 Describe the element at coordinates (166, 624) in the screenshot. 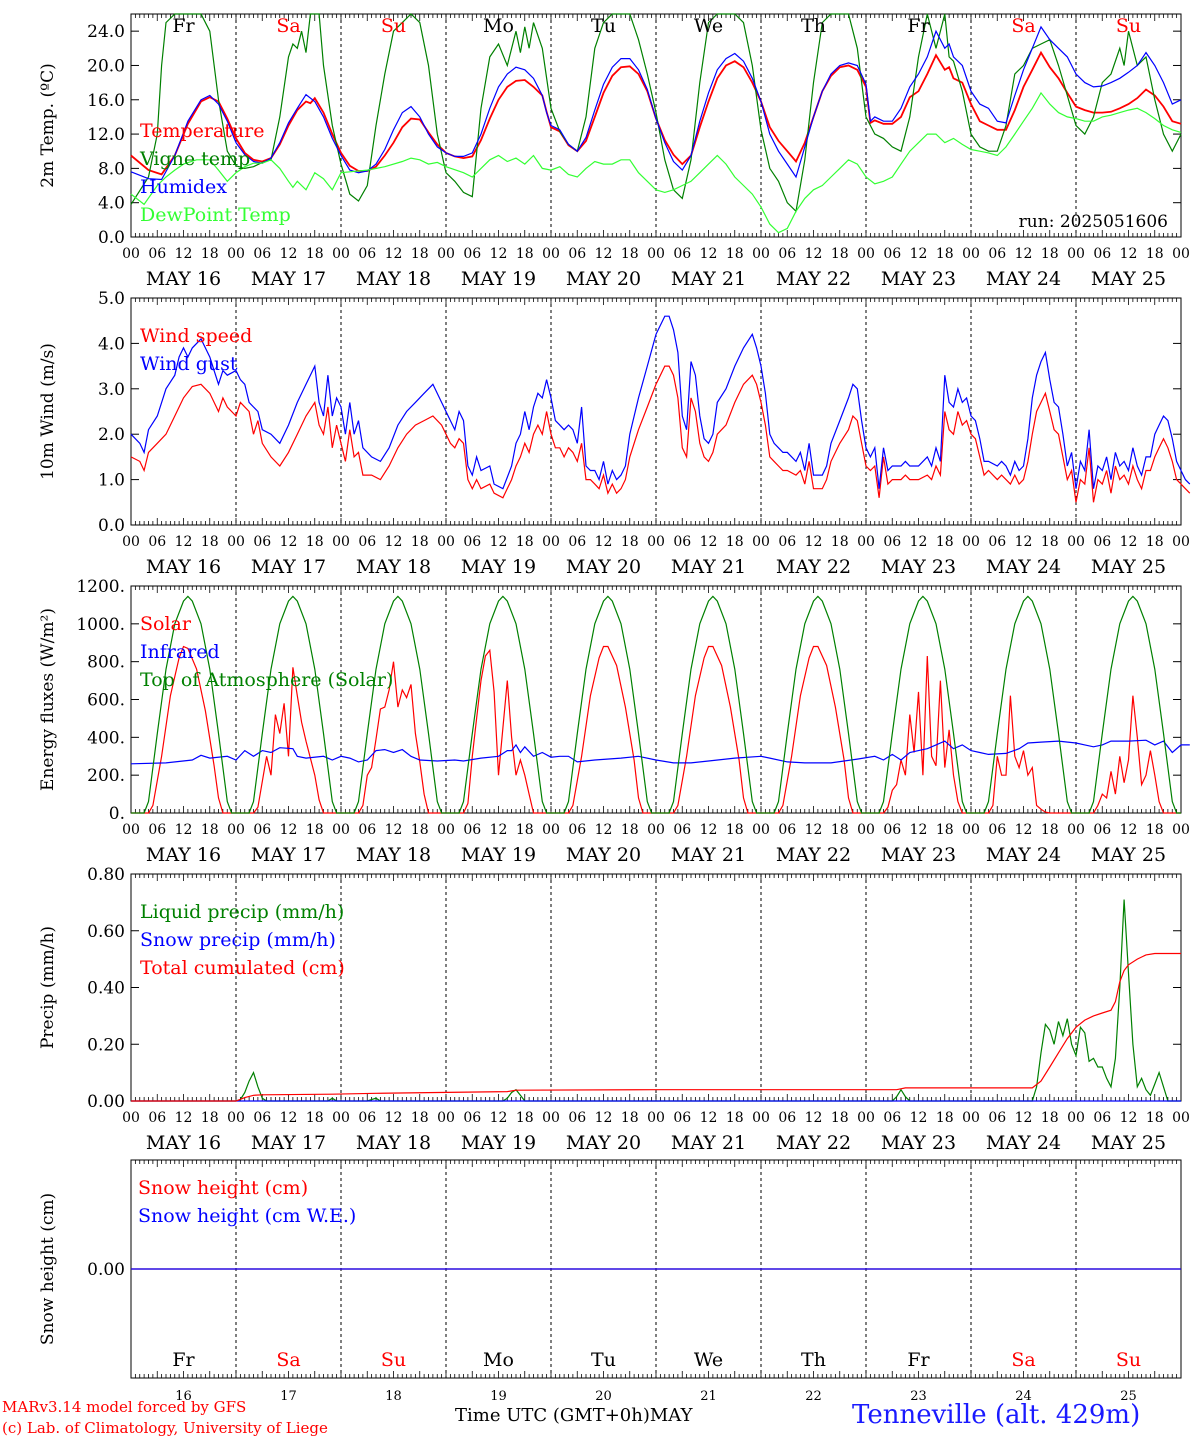

I see `legend-entry: Solar` at that location.